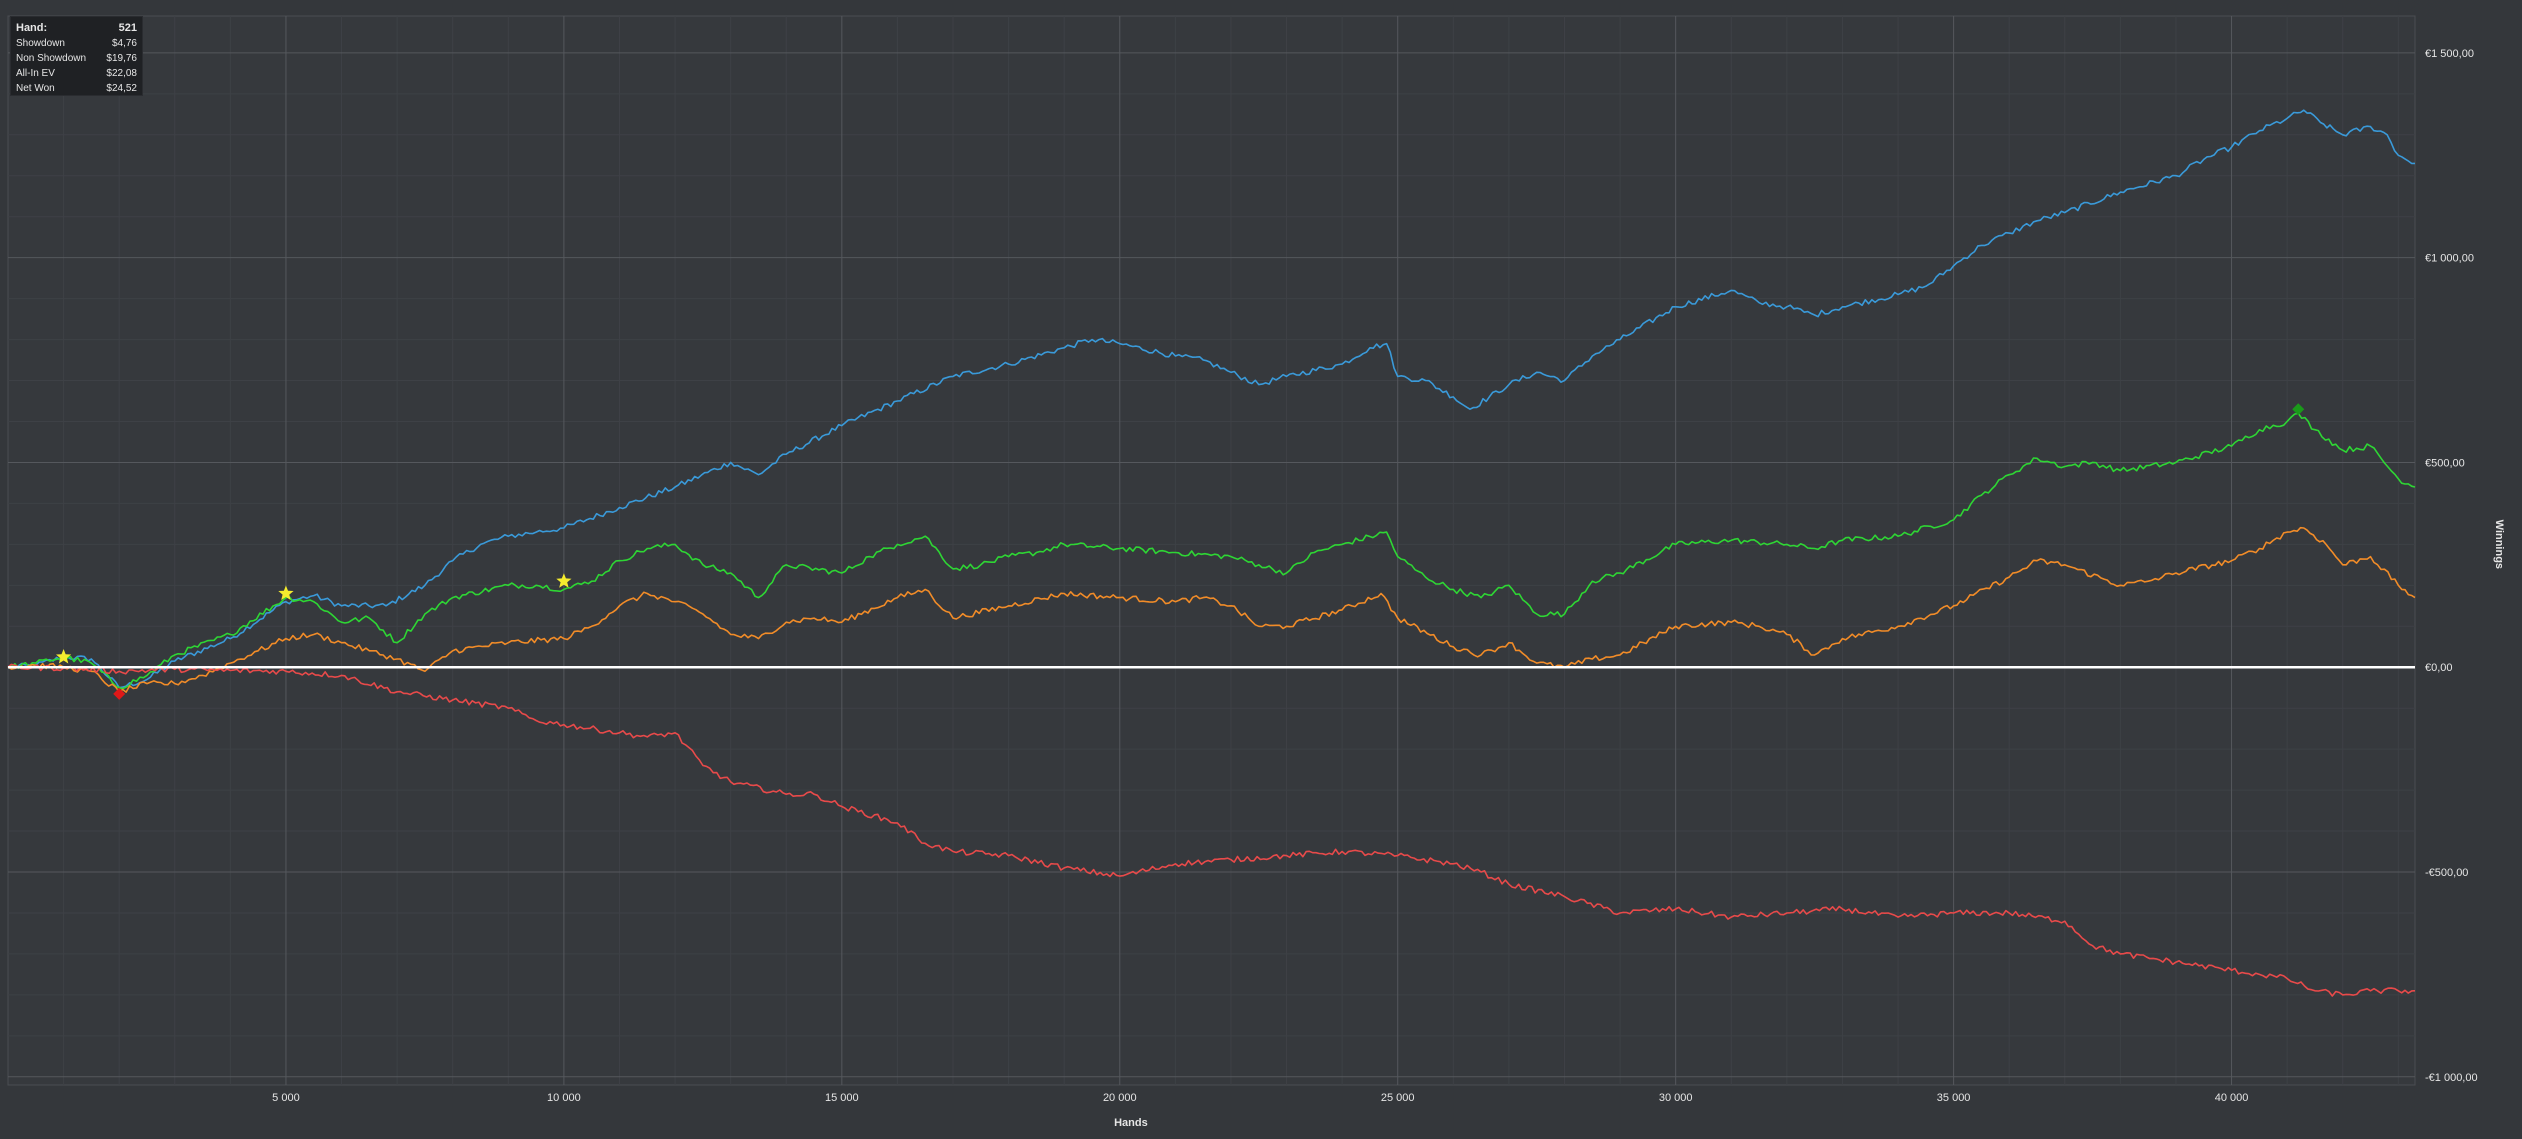  Describe the element at coordinates (1131, 1123) in the screenshot. I see `x-axis-label: Hands` at that location.